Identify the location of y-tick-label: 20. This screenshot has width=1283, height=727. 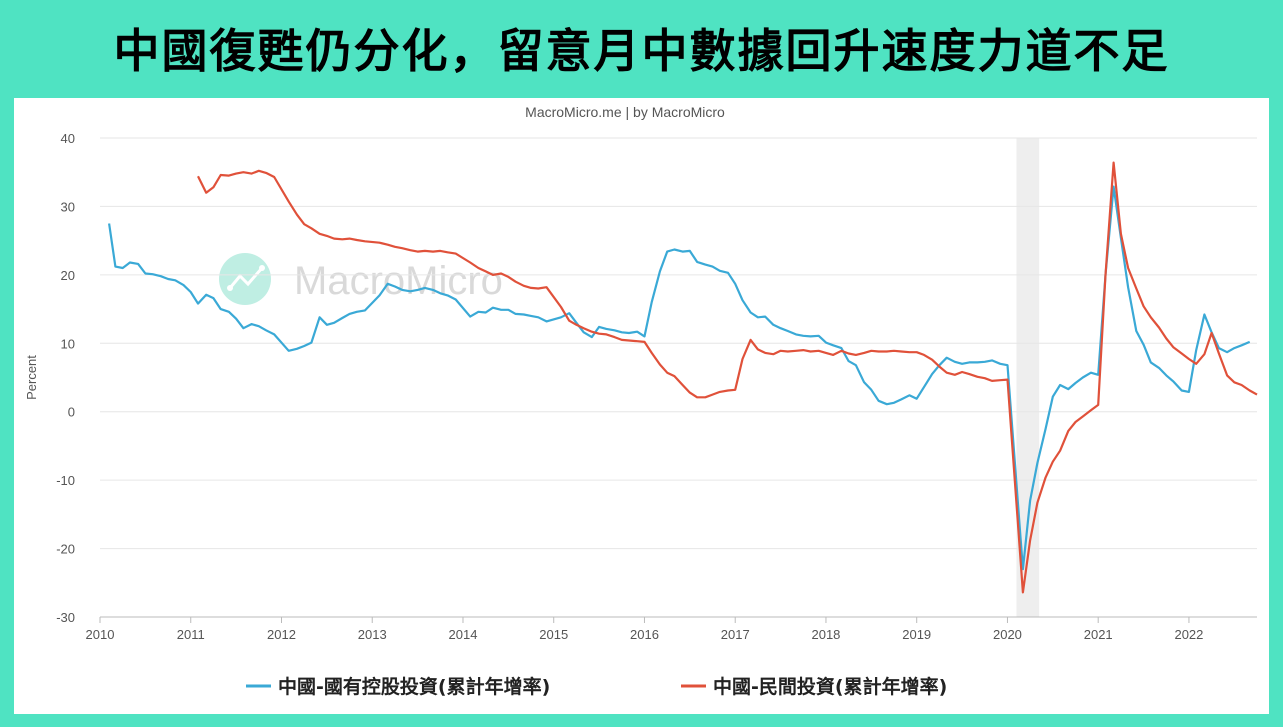
(68, 275).